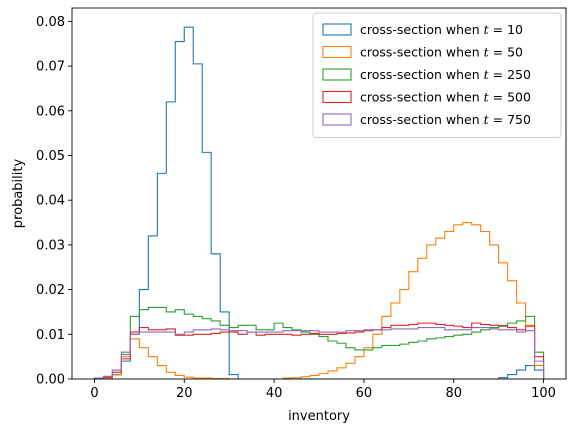 Image resolution: width=576 pixels, height=432 pixels. Describe the element at coordinates (445, 97) in the screenshot. I see `legend-label: cross-section when t = 500` at that location.